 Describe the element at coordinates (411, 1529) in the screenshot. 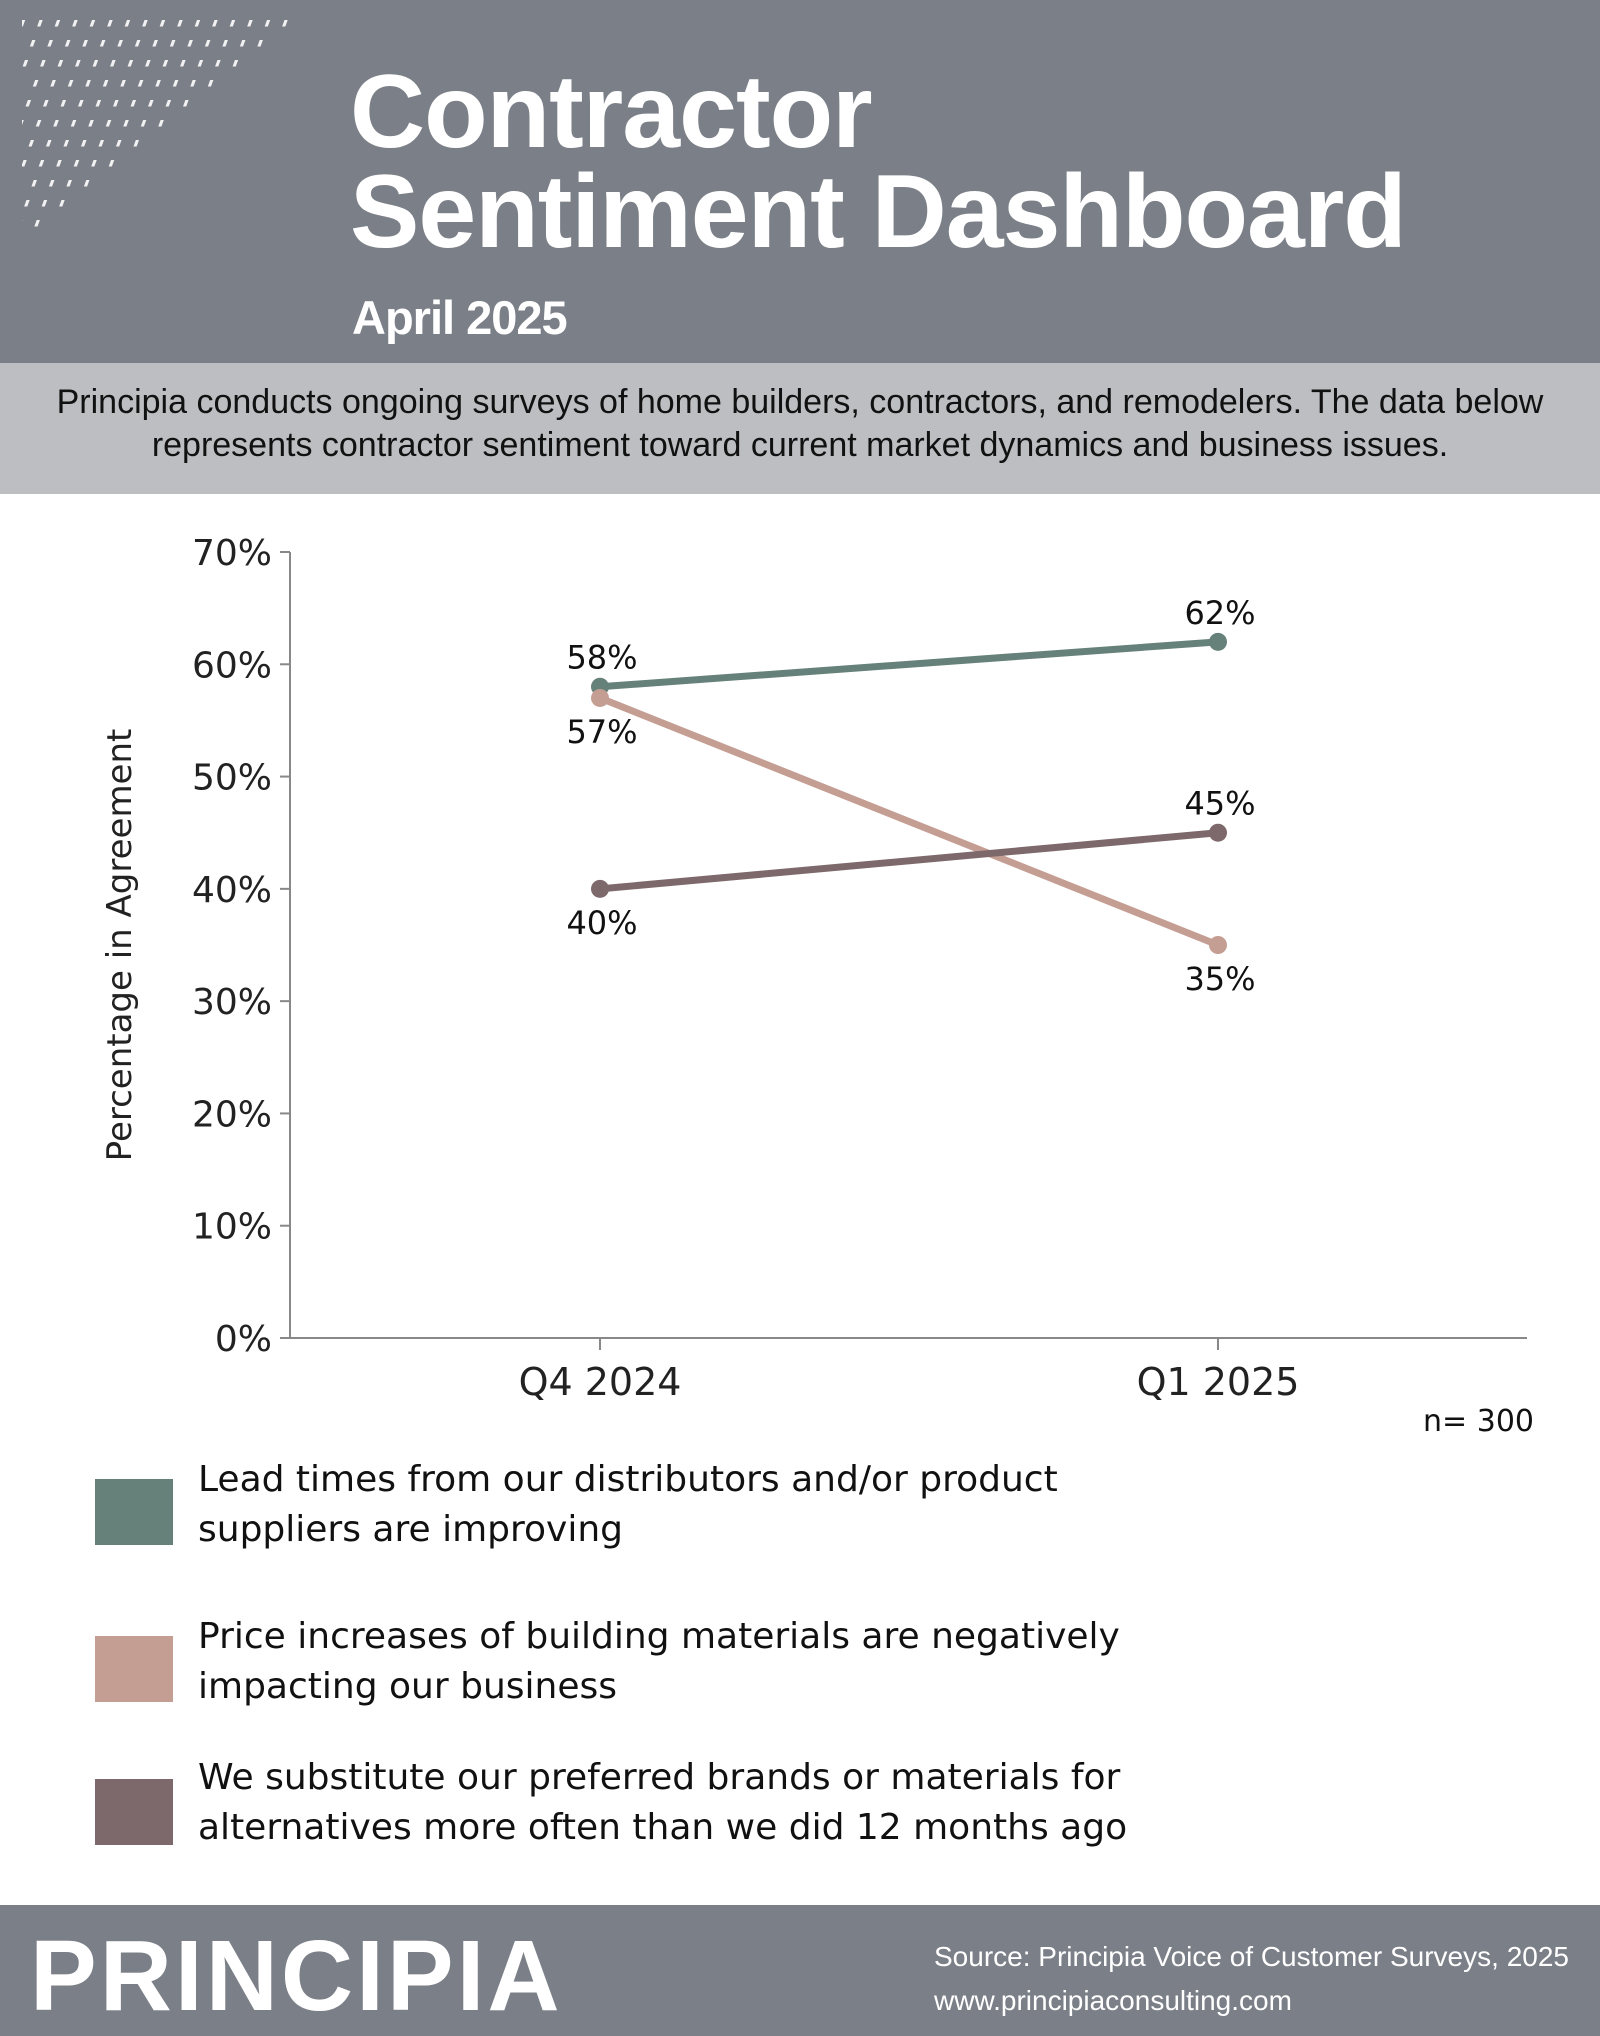

I see `legend-label-line: suppliers are improving` at that location.